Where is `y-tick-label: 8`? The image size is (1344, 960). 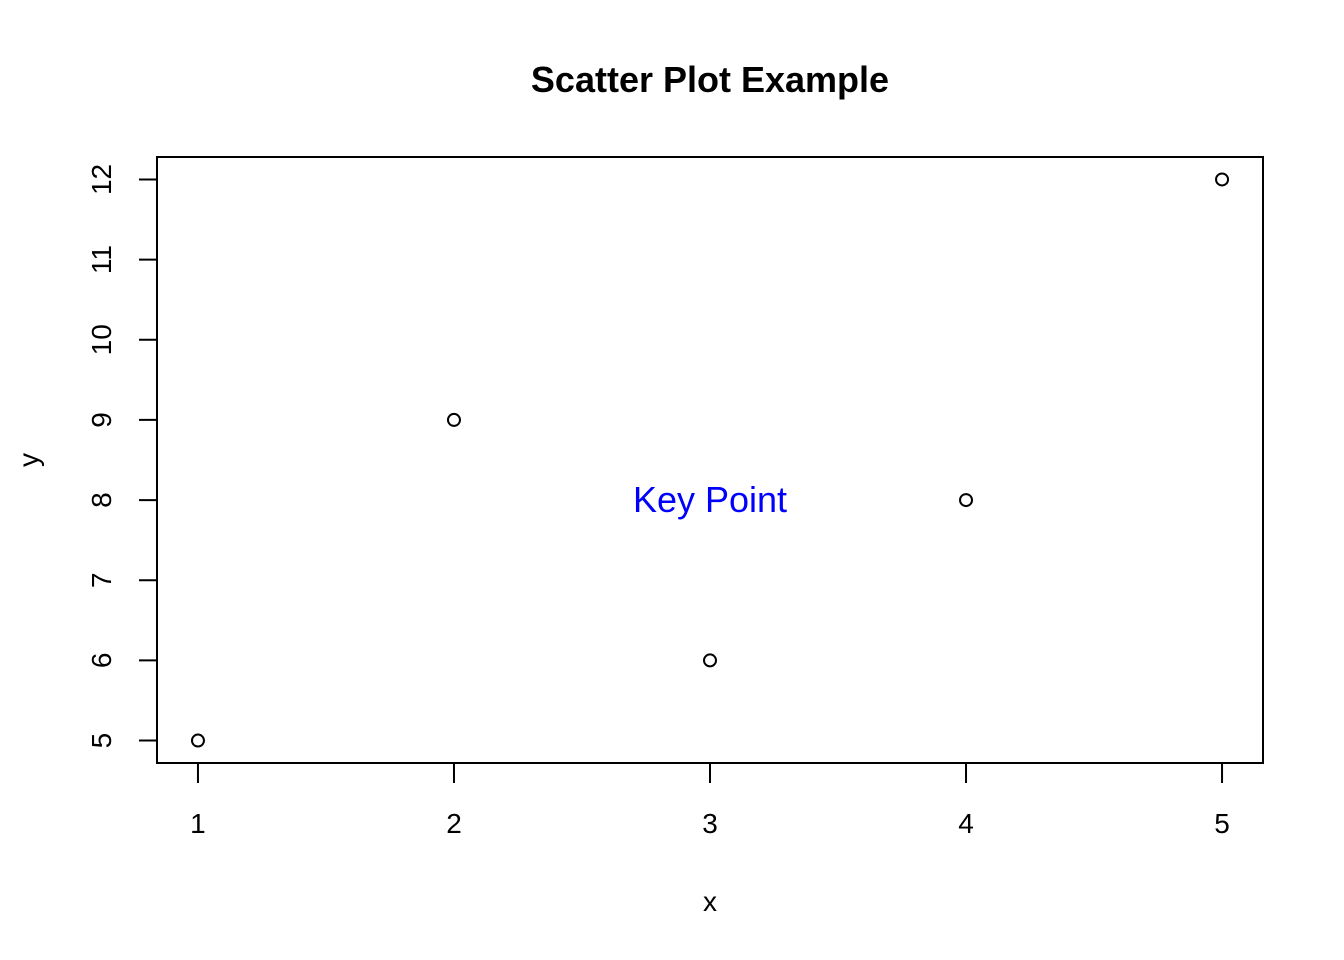 y-tick-label: 8 is located at coordinates (101, 500).